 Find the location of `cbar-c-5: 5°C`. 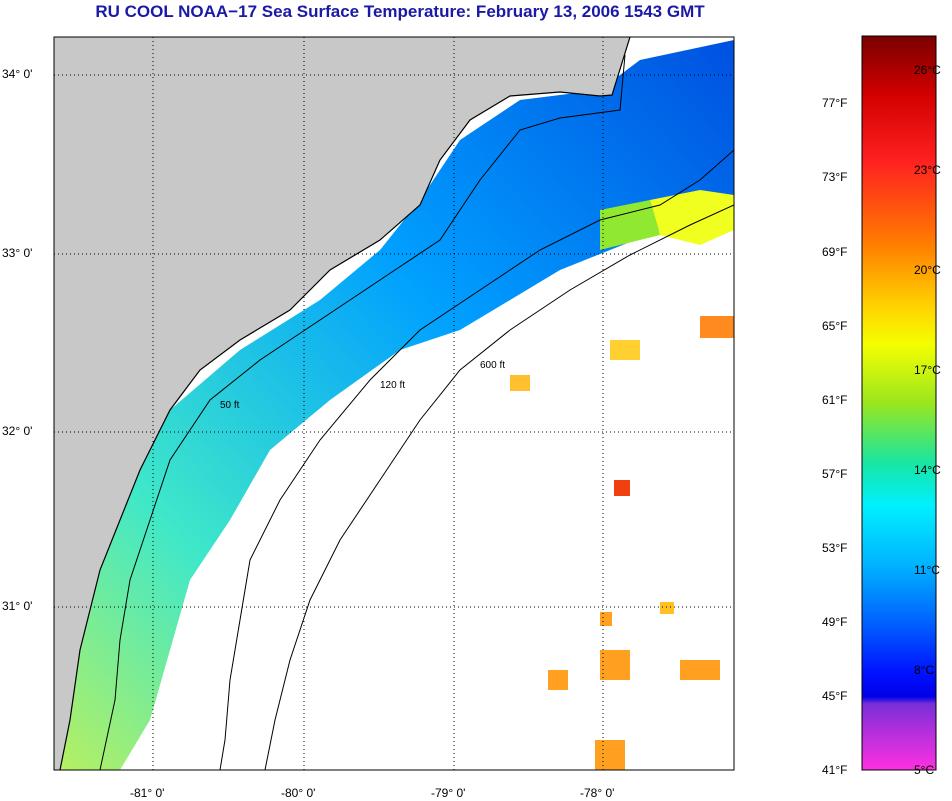

cbar-c-5: 5°C is located at coordinates (924, 770).